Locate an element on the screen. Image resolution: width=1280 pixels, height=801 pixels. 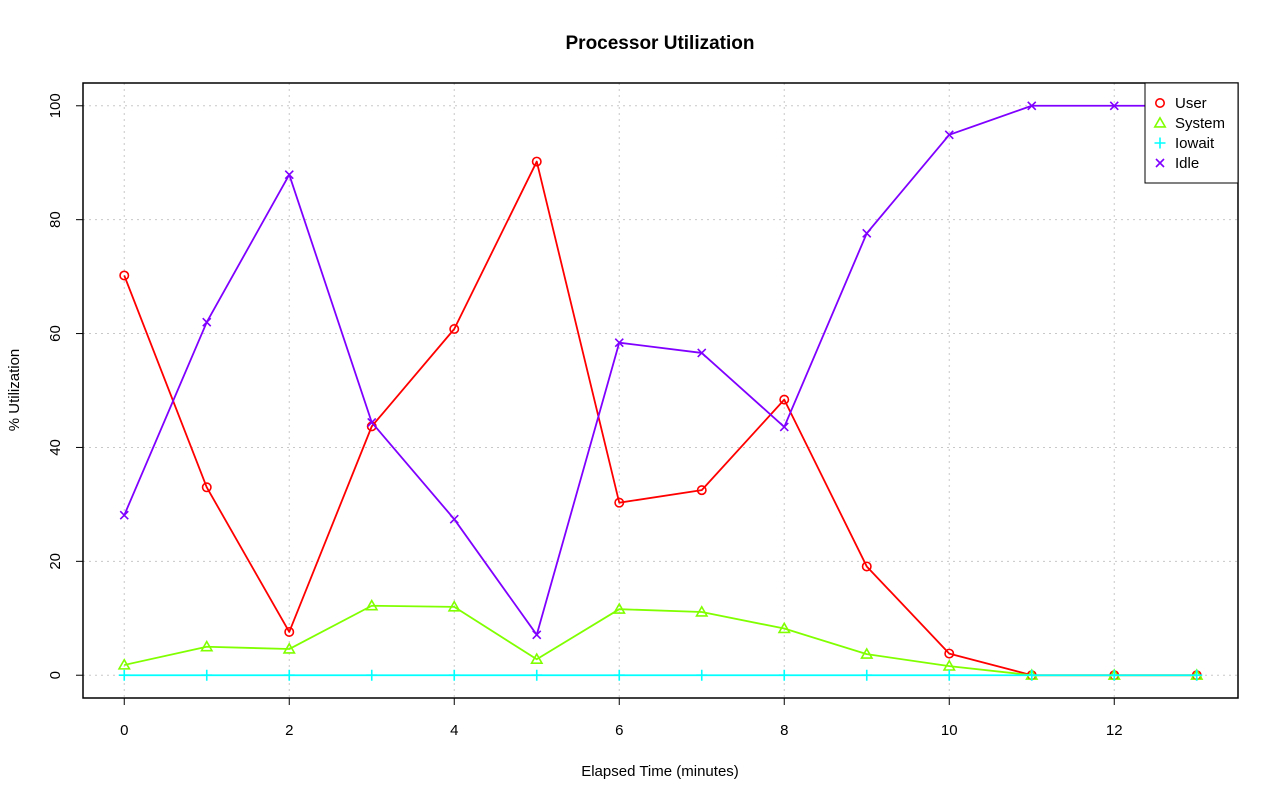
legend-marker-user is located at coordinates (1160, 103).